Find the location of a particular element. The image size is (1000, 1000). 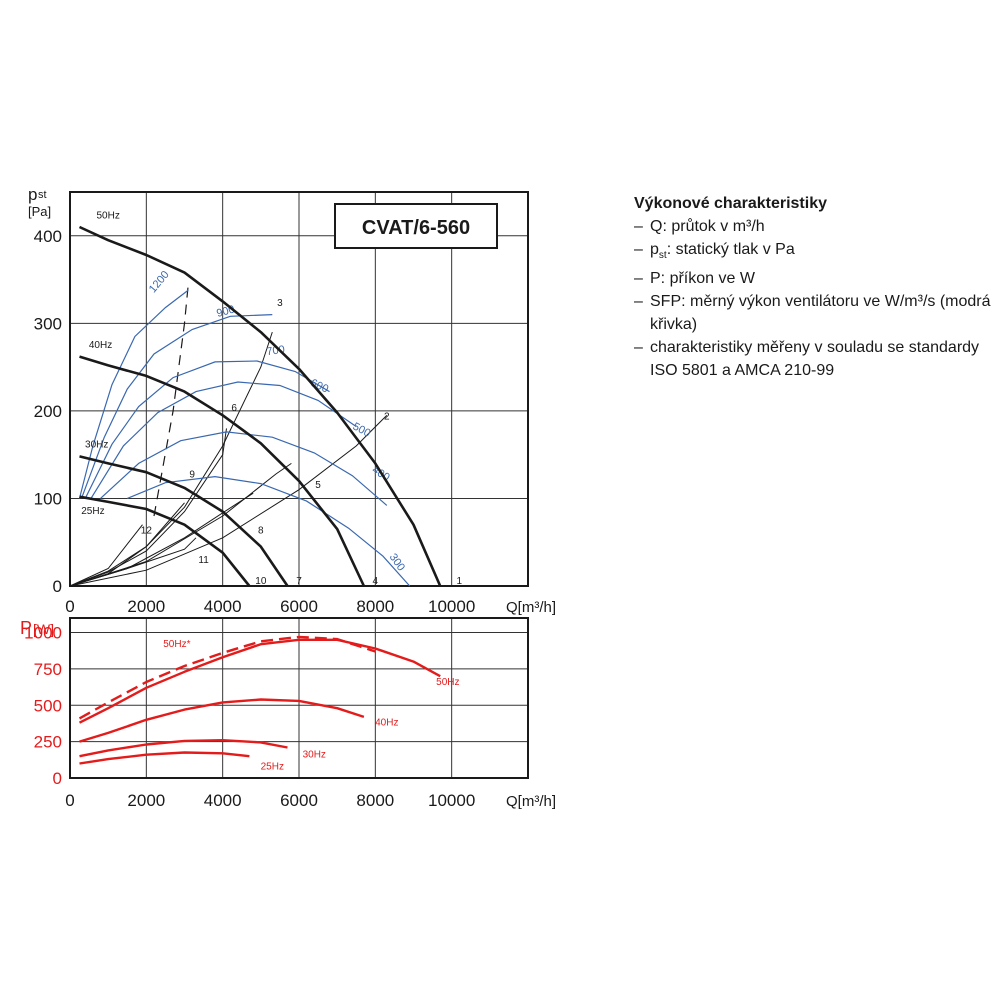

y-tick-label: 400 is located at coordinates (48, 236).